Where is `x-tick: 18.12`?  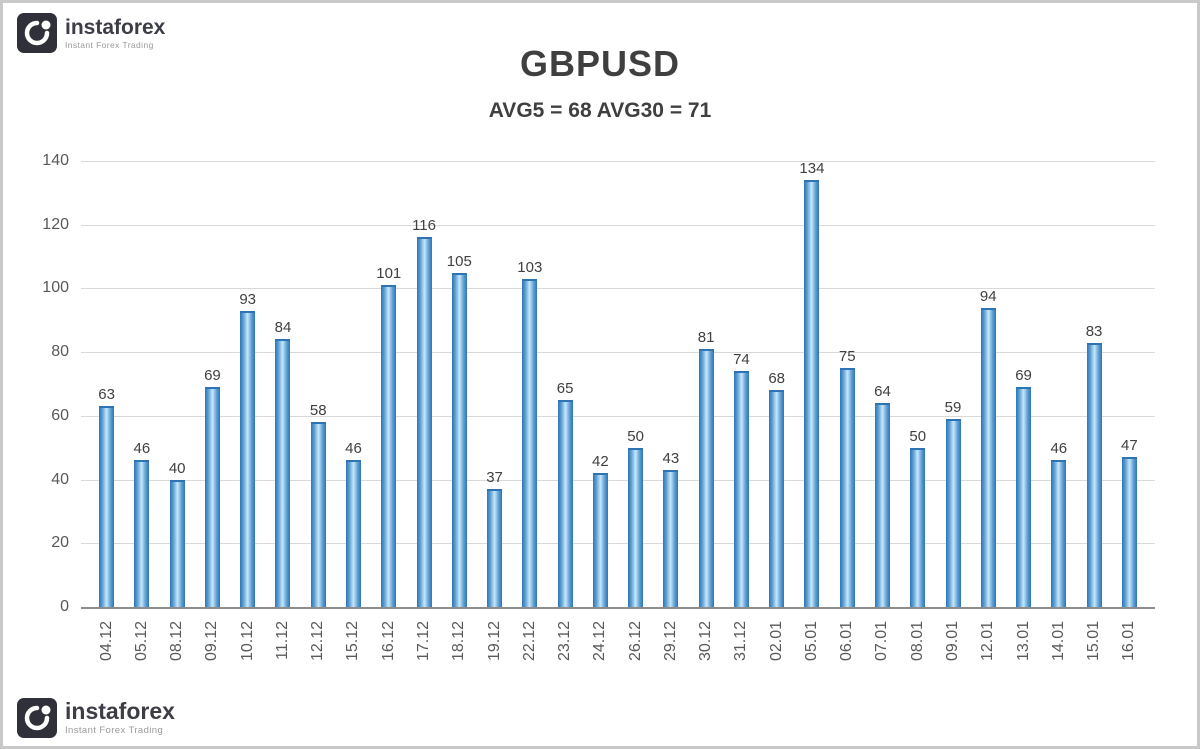 x-tick: 18.12 is located at coordinates (459, 660).